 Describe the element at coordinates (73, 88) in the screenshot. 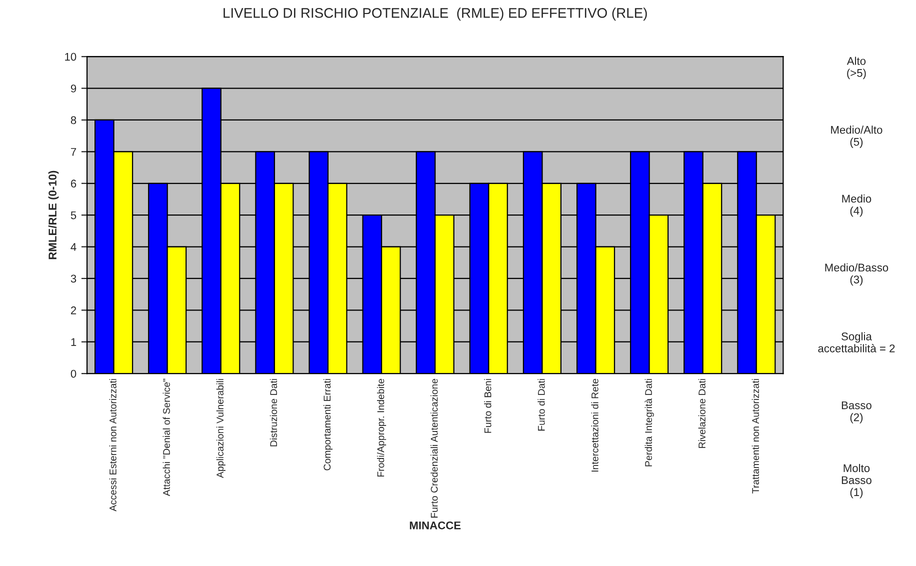

I see `y-tick-label: 9` at that location.